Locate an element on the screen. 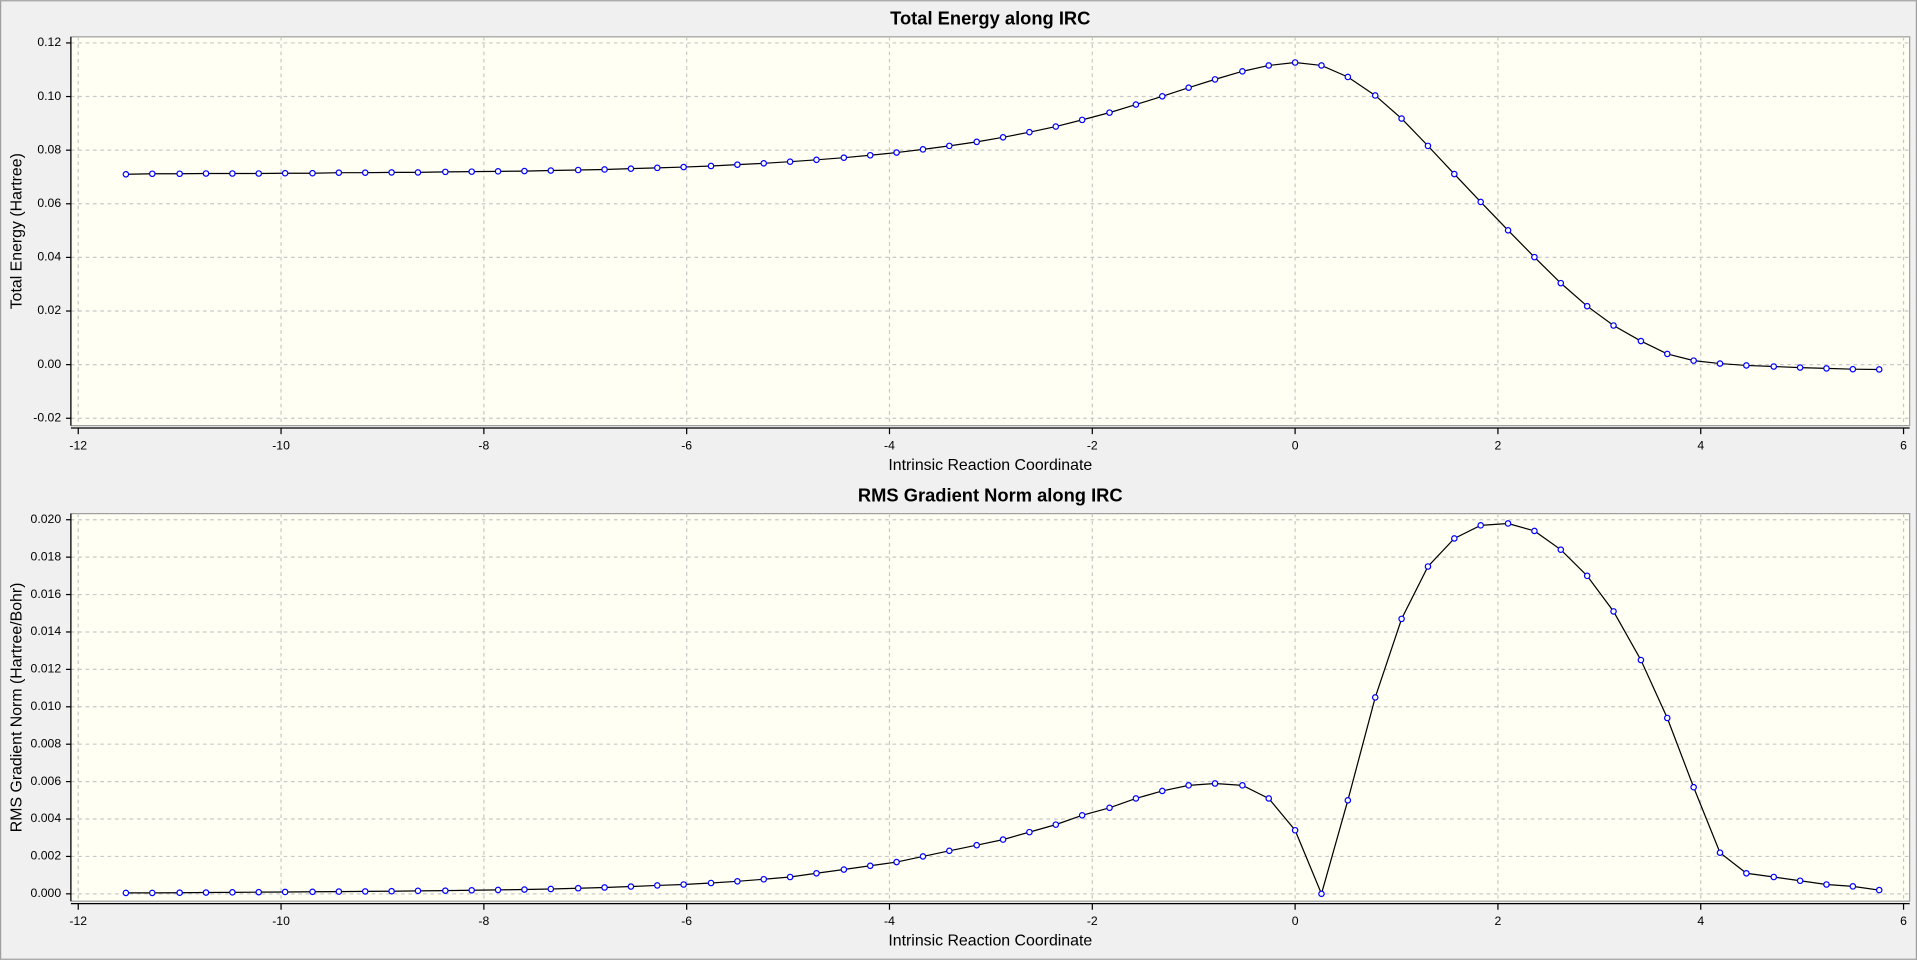 The image size is (1917, 960). y-tick-label: 0.020 is located at coordinates (46, 519).